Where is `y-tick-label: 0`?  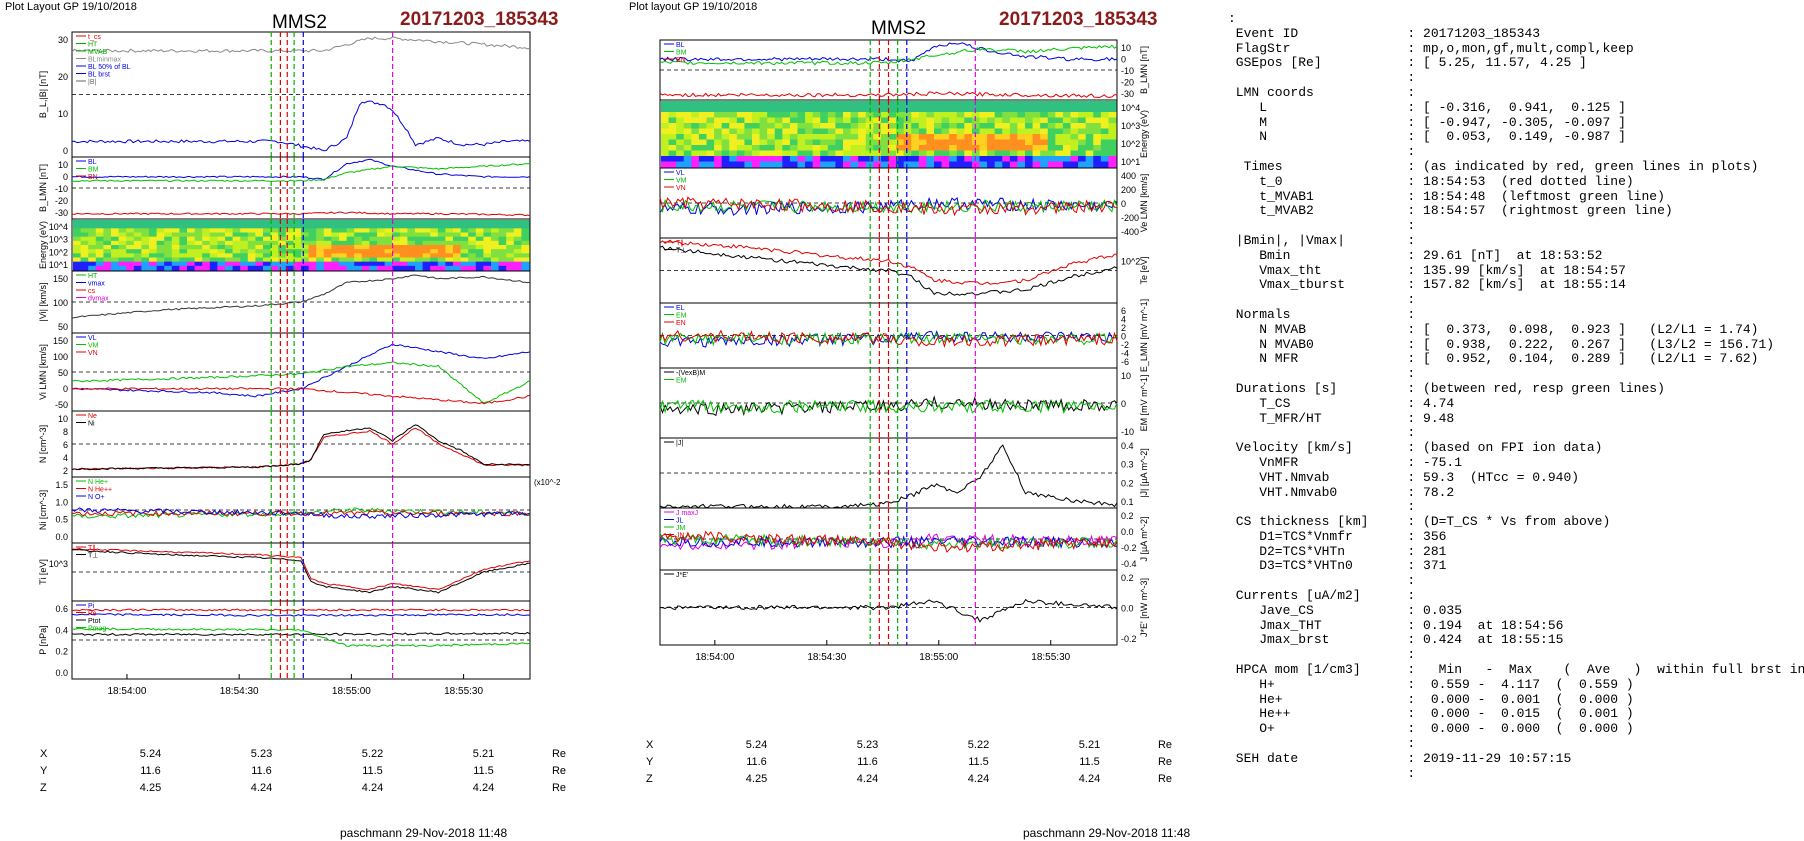
y-tick-label: 0 is located at coordinates (1123, 60).